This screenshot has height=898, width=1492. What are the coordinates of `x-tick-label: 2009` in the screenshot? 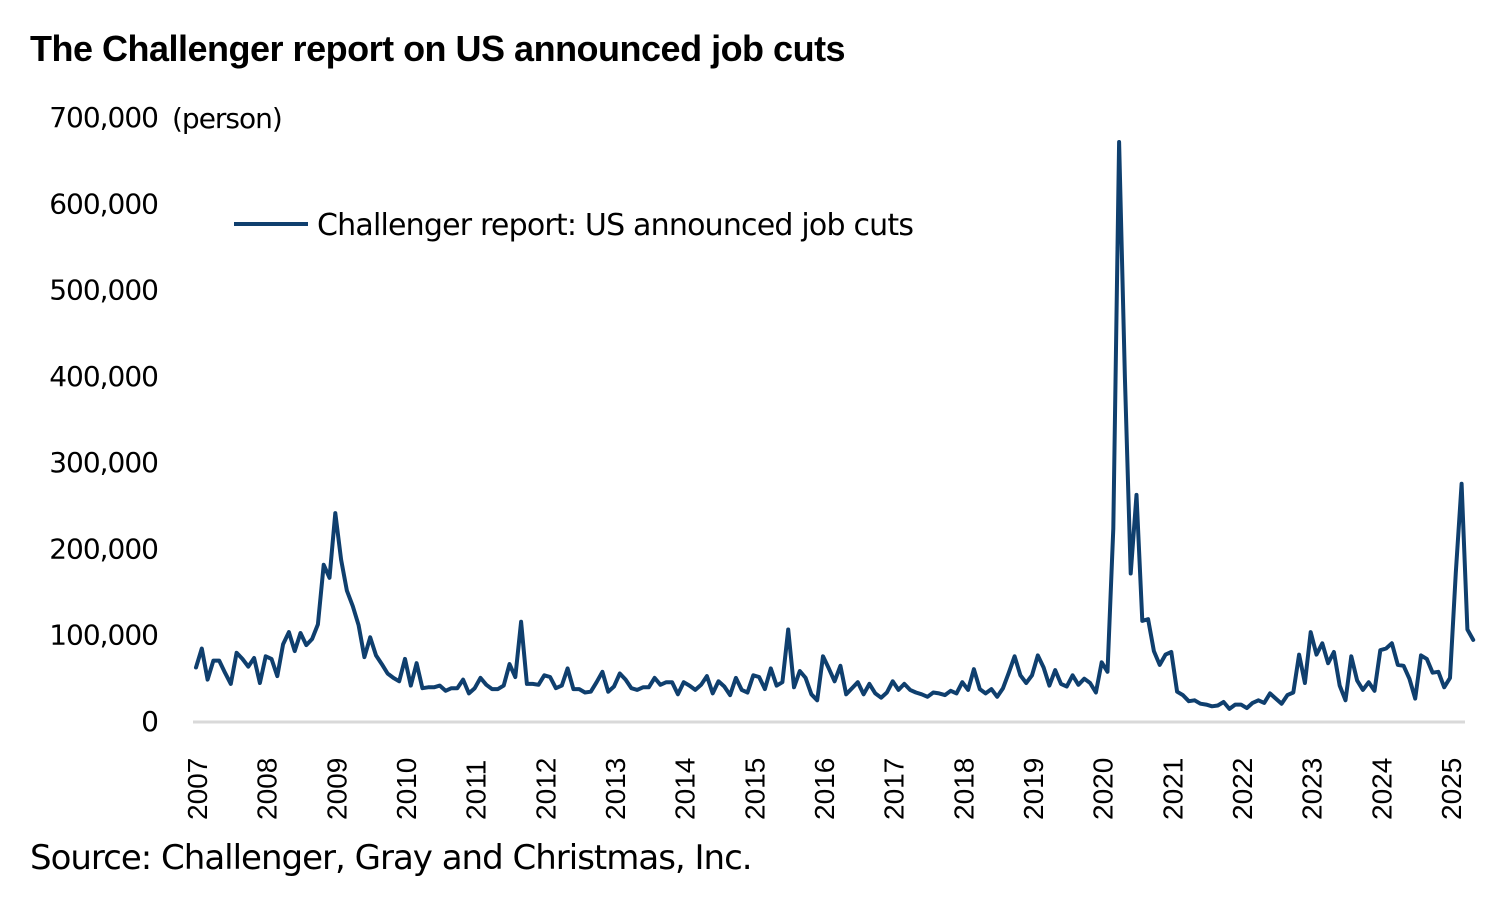 It's located at (336, 789).